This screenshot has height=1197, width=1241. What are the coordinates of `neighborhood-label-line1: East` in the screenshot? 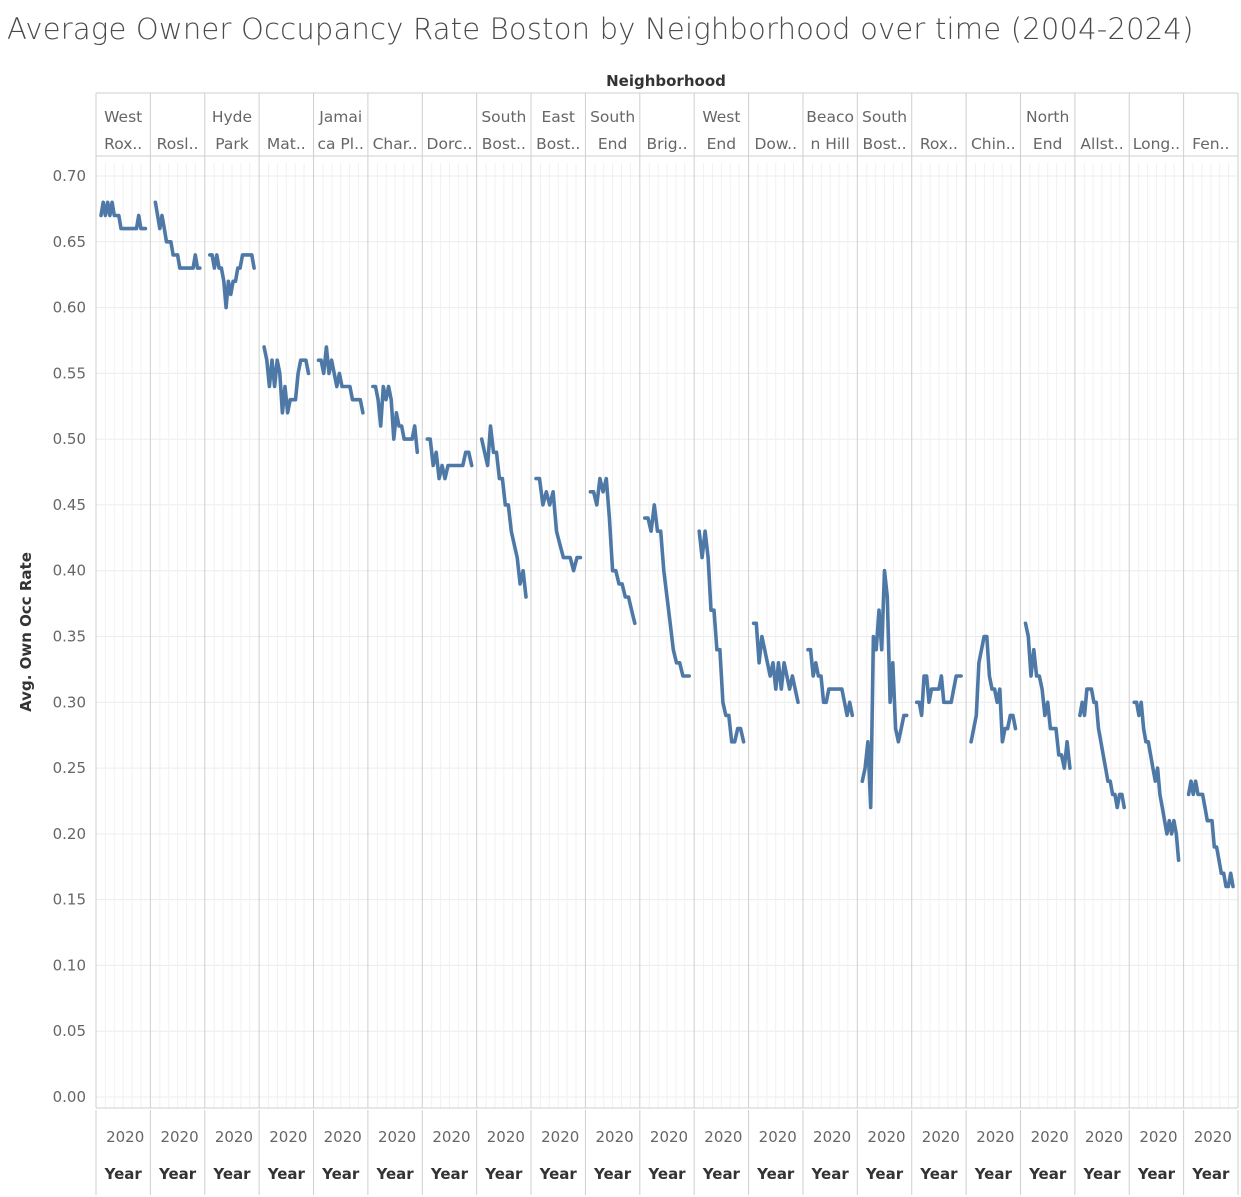 It's located at (558, 117).